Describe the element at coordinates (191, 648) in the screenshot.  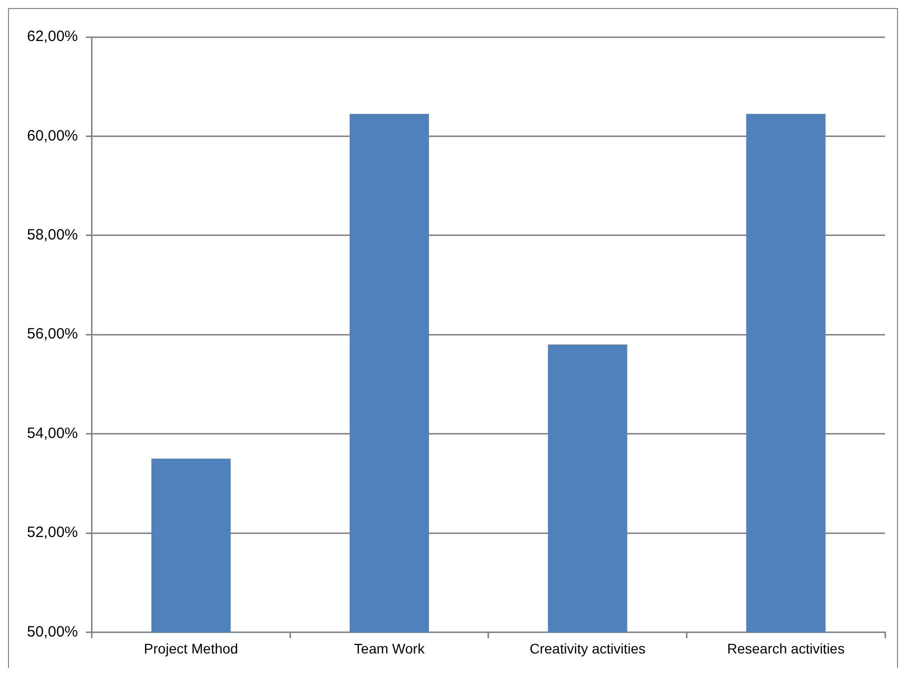
I see `x-tick-label: Project Method` at that location.